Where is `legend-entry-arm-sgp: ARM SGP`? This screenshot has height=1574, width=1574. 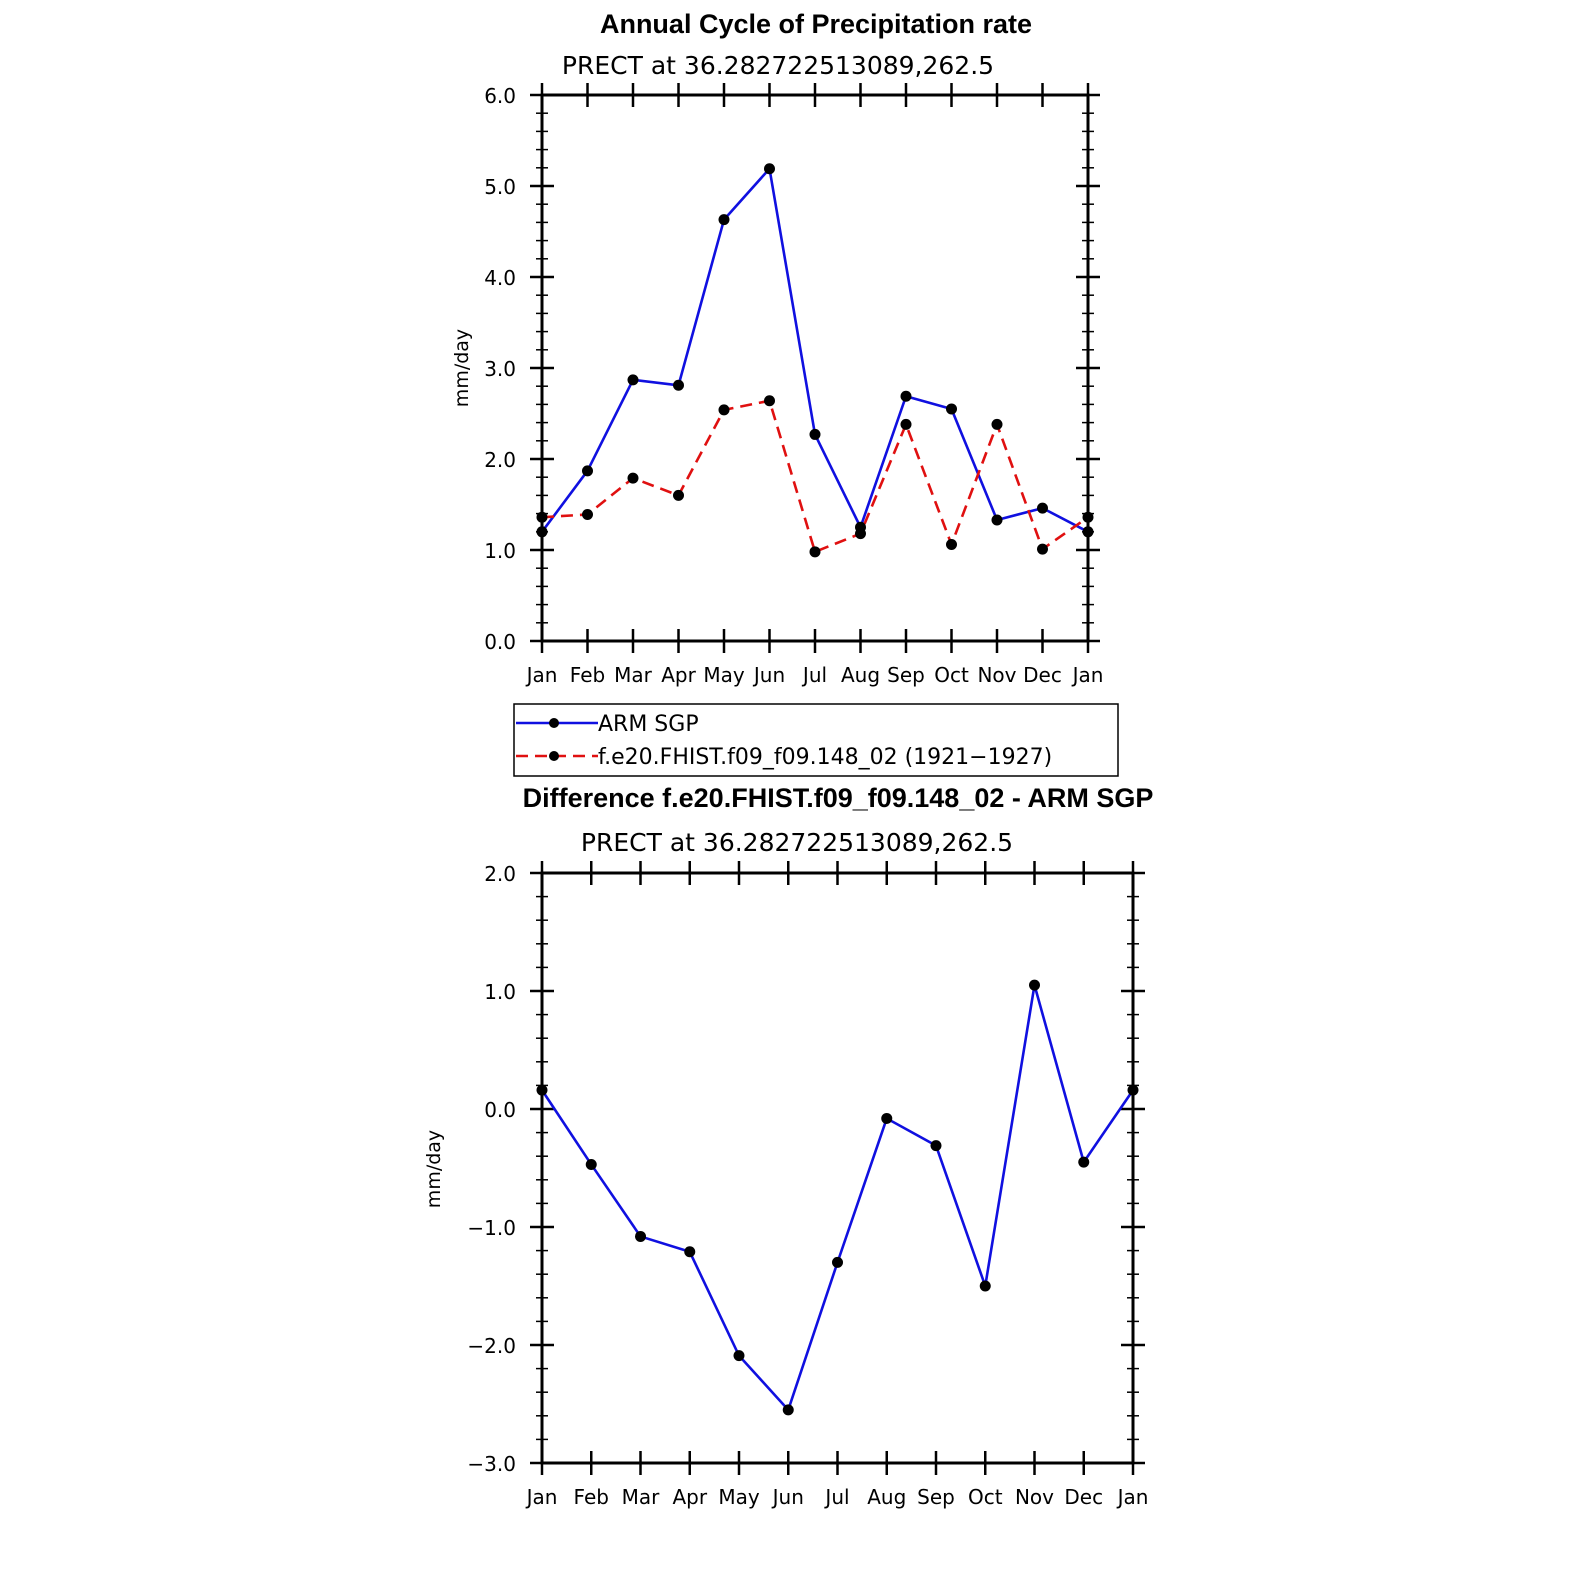
legend-entry-arm-sgp: ARM SGP is located at coordinates (607, 724).